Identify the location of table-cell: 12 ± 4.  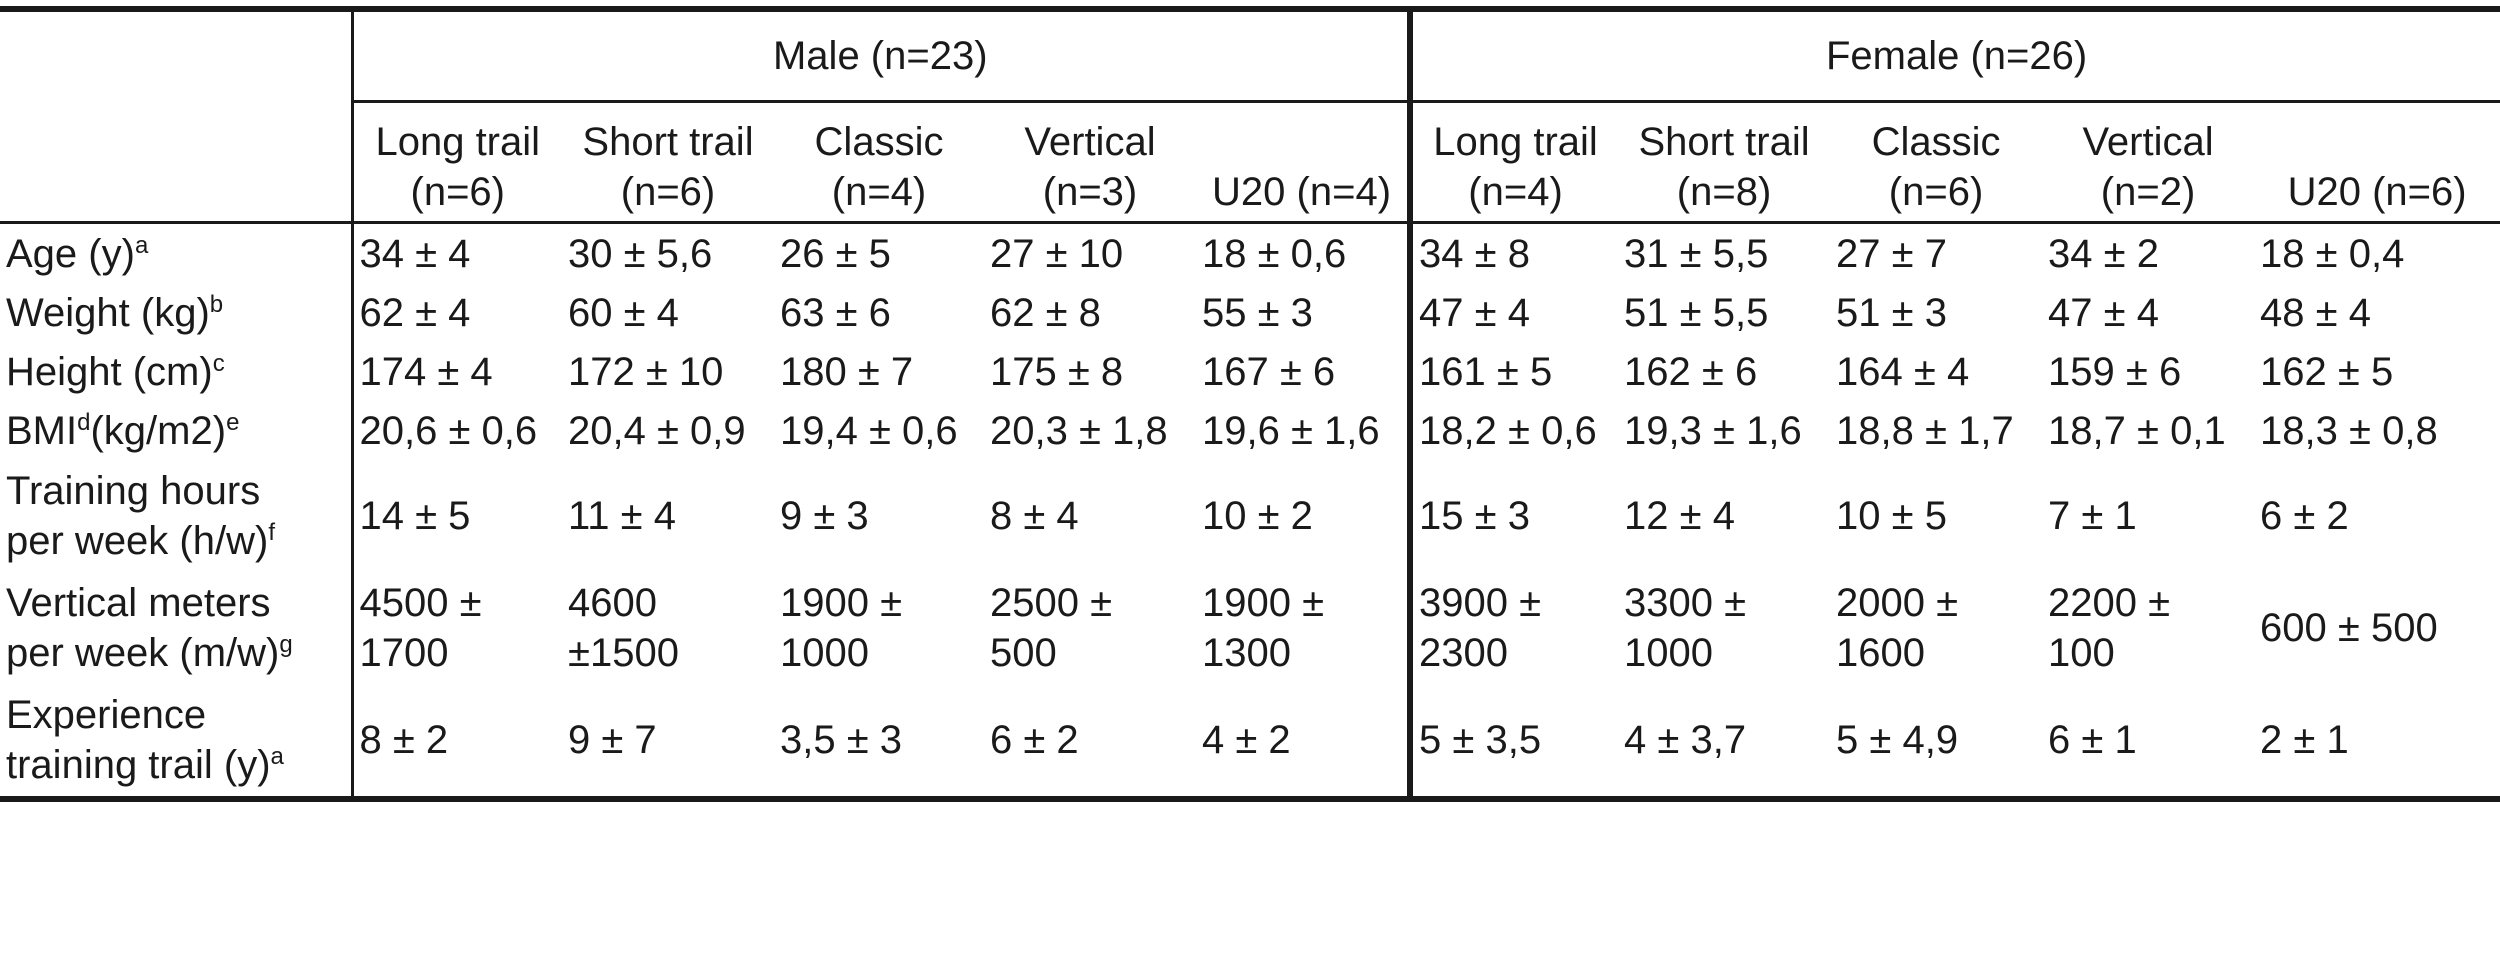
(1679, 516).